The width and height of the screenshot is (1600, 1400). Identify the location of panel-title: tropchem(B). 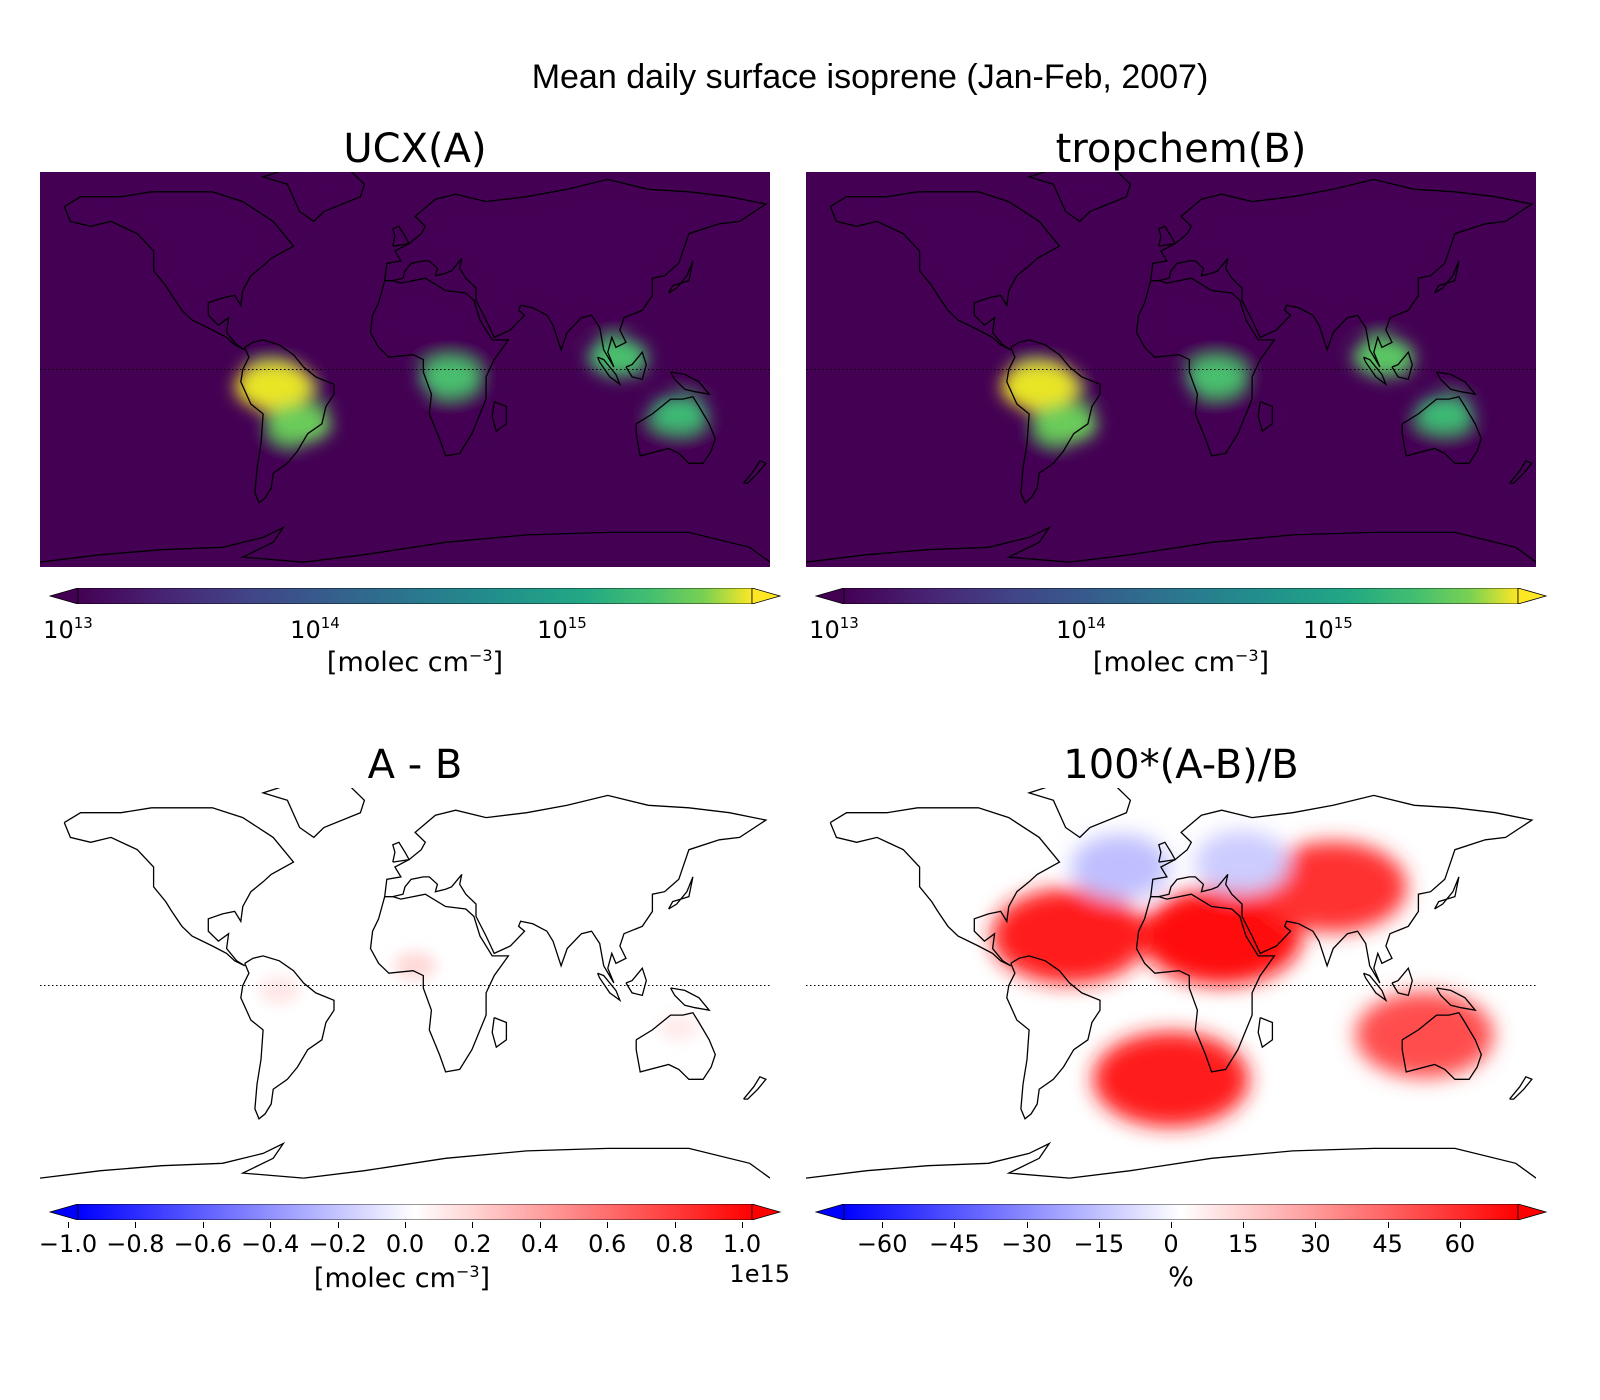
(1181, 149).